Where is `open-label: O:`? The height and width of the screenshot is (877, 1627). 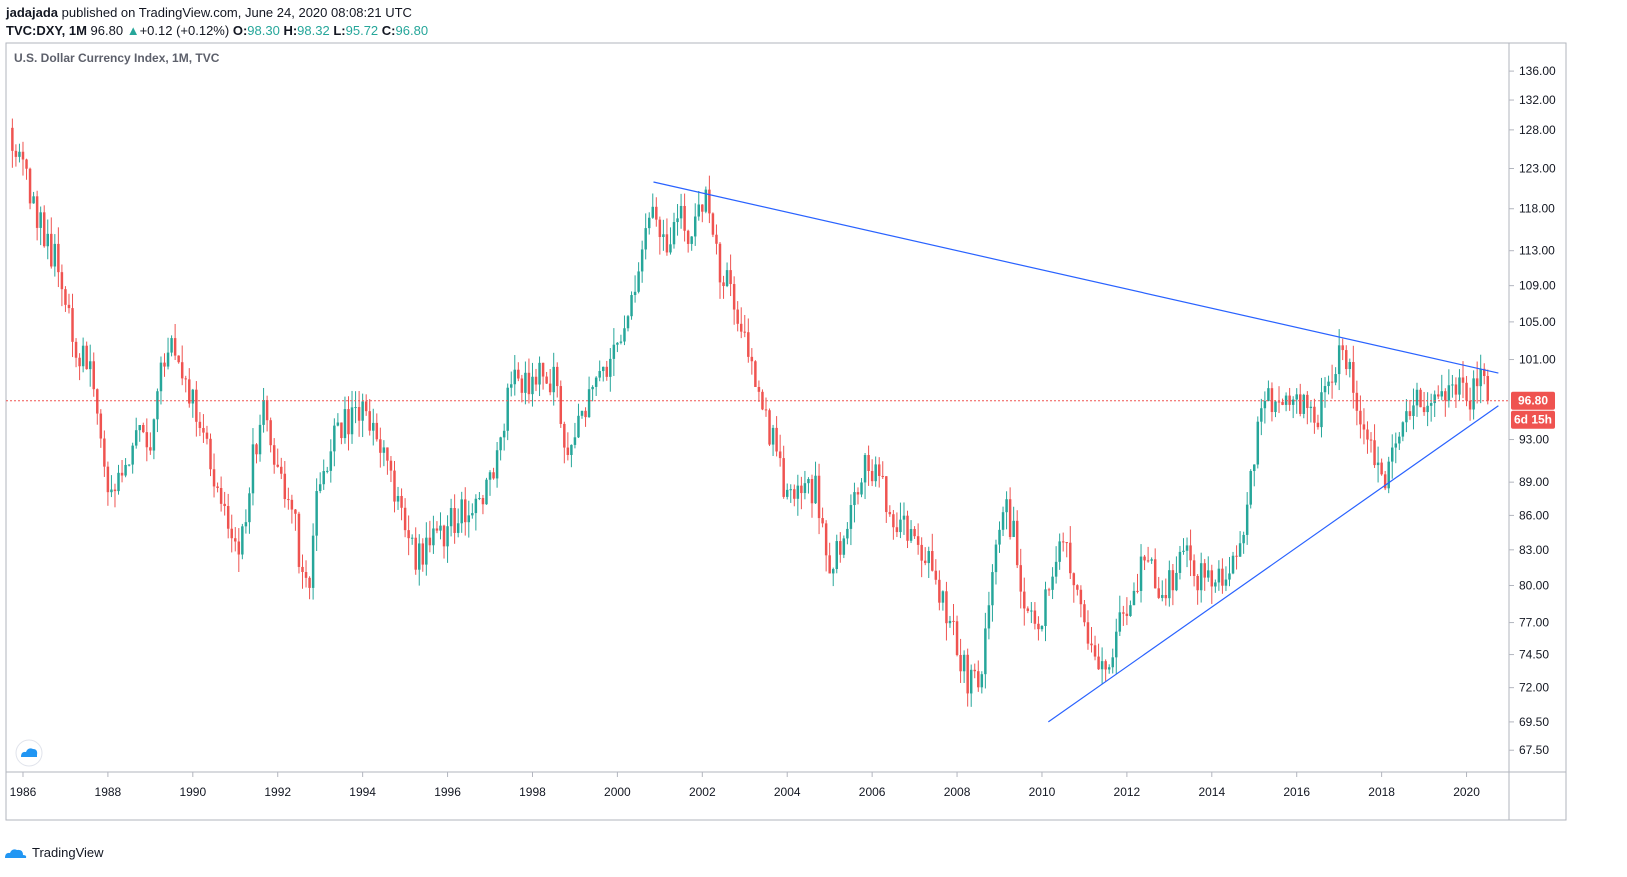
open-label: O: is located at coordinates (240, 30).